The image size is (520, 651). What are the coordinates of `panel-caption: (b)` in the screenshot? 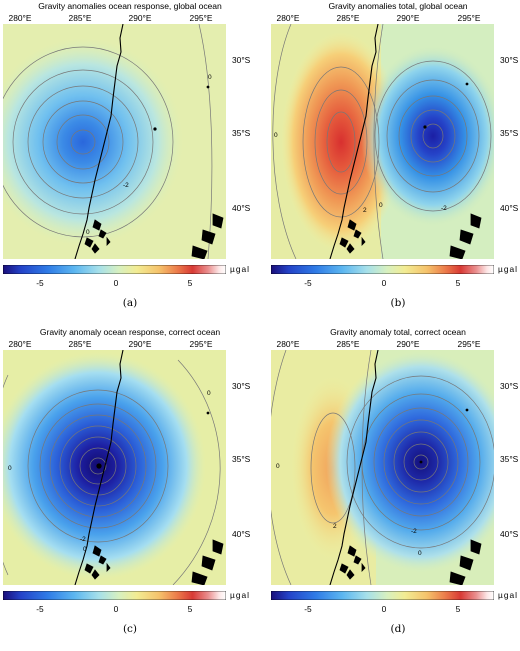 It's located at (398, 303).